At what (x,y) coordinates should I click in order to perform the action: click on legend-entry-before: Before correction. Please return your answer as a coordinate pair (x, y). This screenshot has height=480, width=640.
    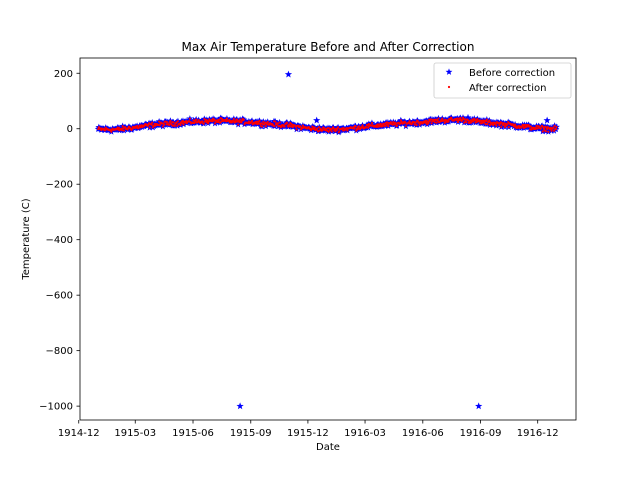
    Looking at the image, I should click on (500, 73).